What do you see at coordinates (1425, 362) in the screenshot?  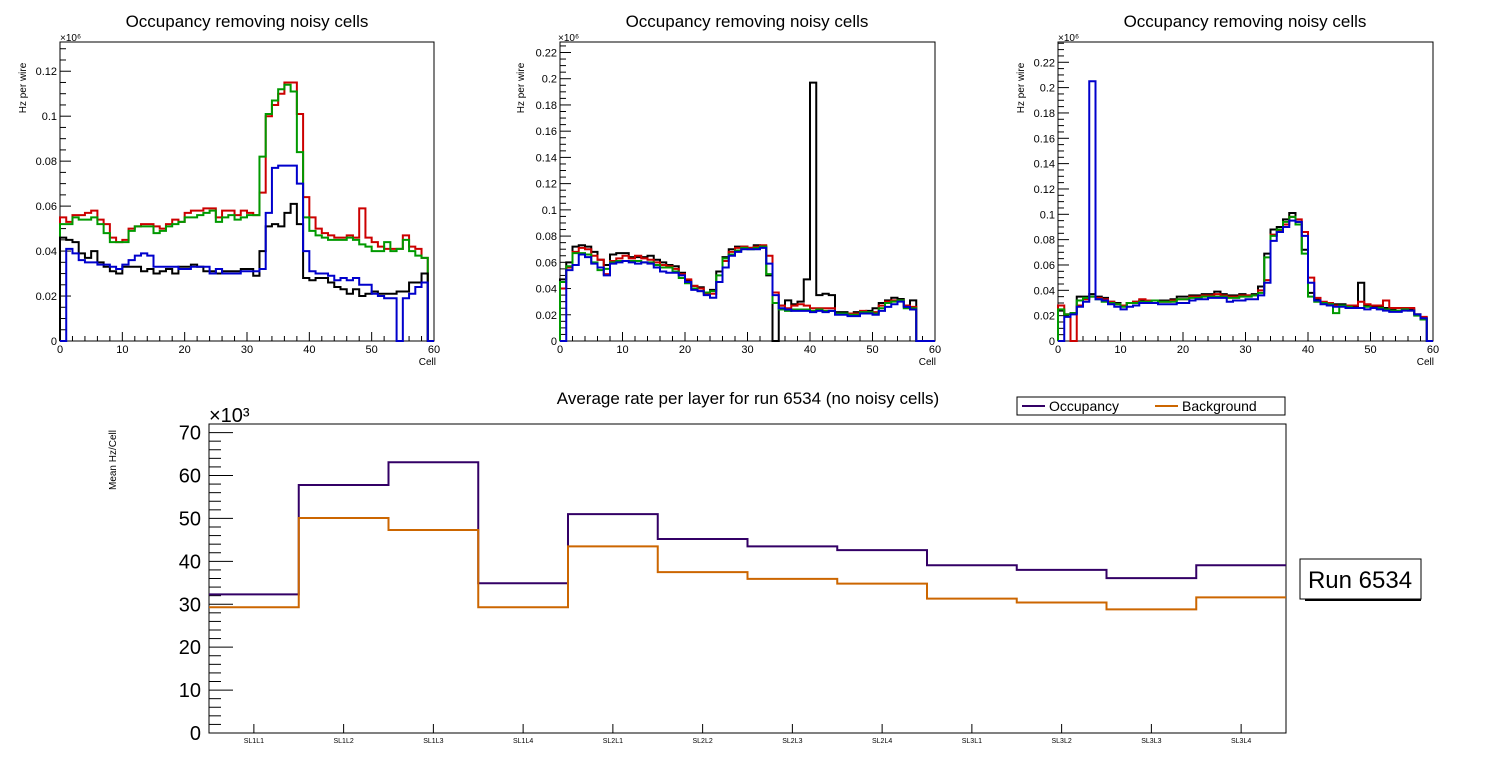 I see `panel-3-x-label: Cell` at bounding box center [1425, 362].